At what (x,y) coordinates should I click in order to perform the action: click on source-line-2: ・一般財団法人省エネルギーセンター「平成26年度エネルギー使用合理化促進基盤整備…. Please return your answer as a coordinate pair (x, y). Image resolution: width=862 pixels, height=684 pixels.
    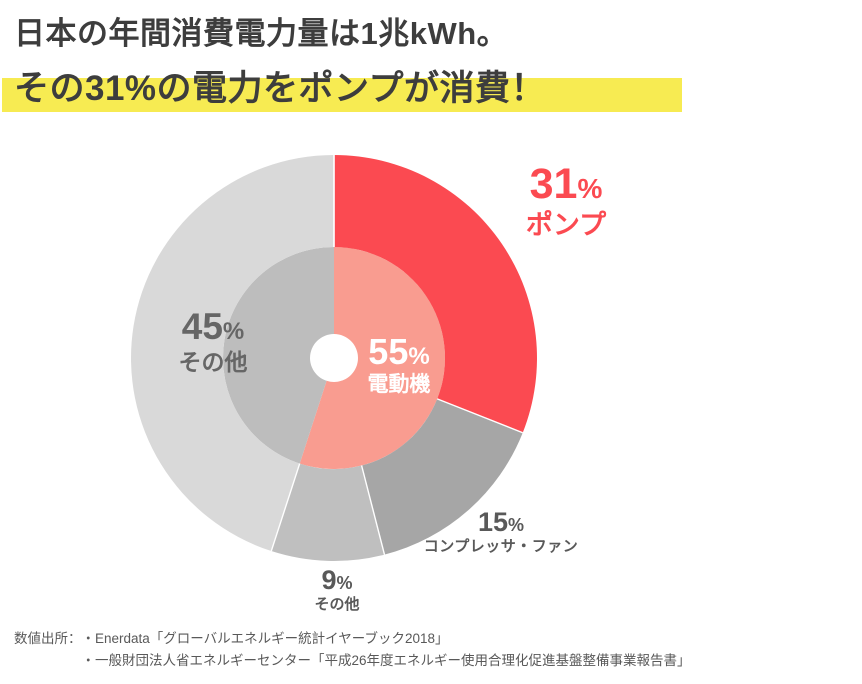
    Looking at the image, I should click on (386, 660).